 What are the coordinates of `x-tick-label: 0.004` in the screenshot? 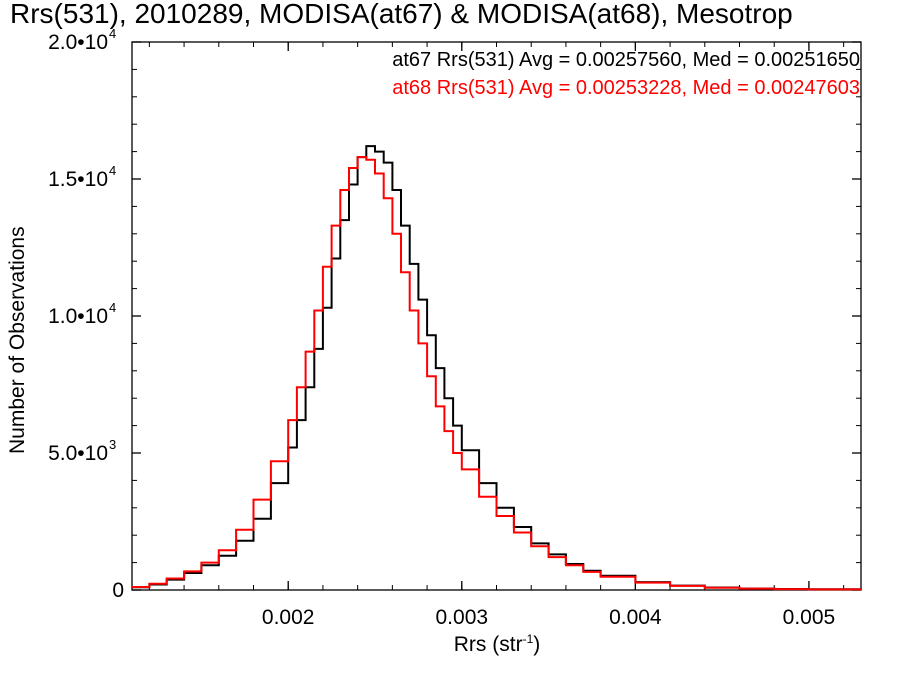 It's located at (635, 617).